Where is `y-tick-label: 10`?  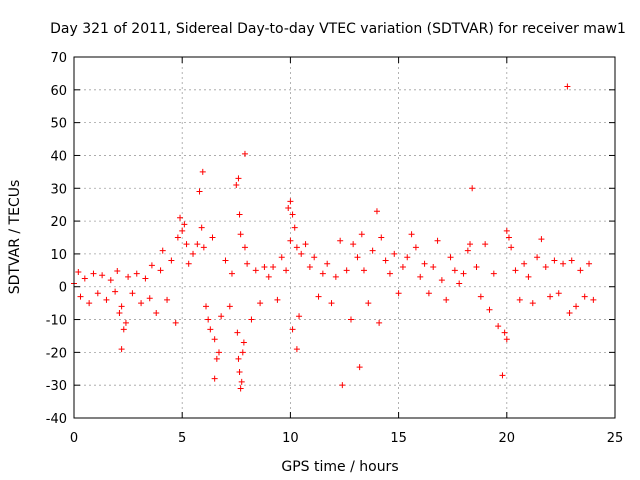 y-tick-label: 10 is located at coordinates (58, 255).